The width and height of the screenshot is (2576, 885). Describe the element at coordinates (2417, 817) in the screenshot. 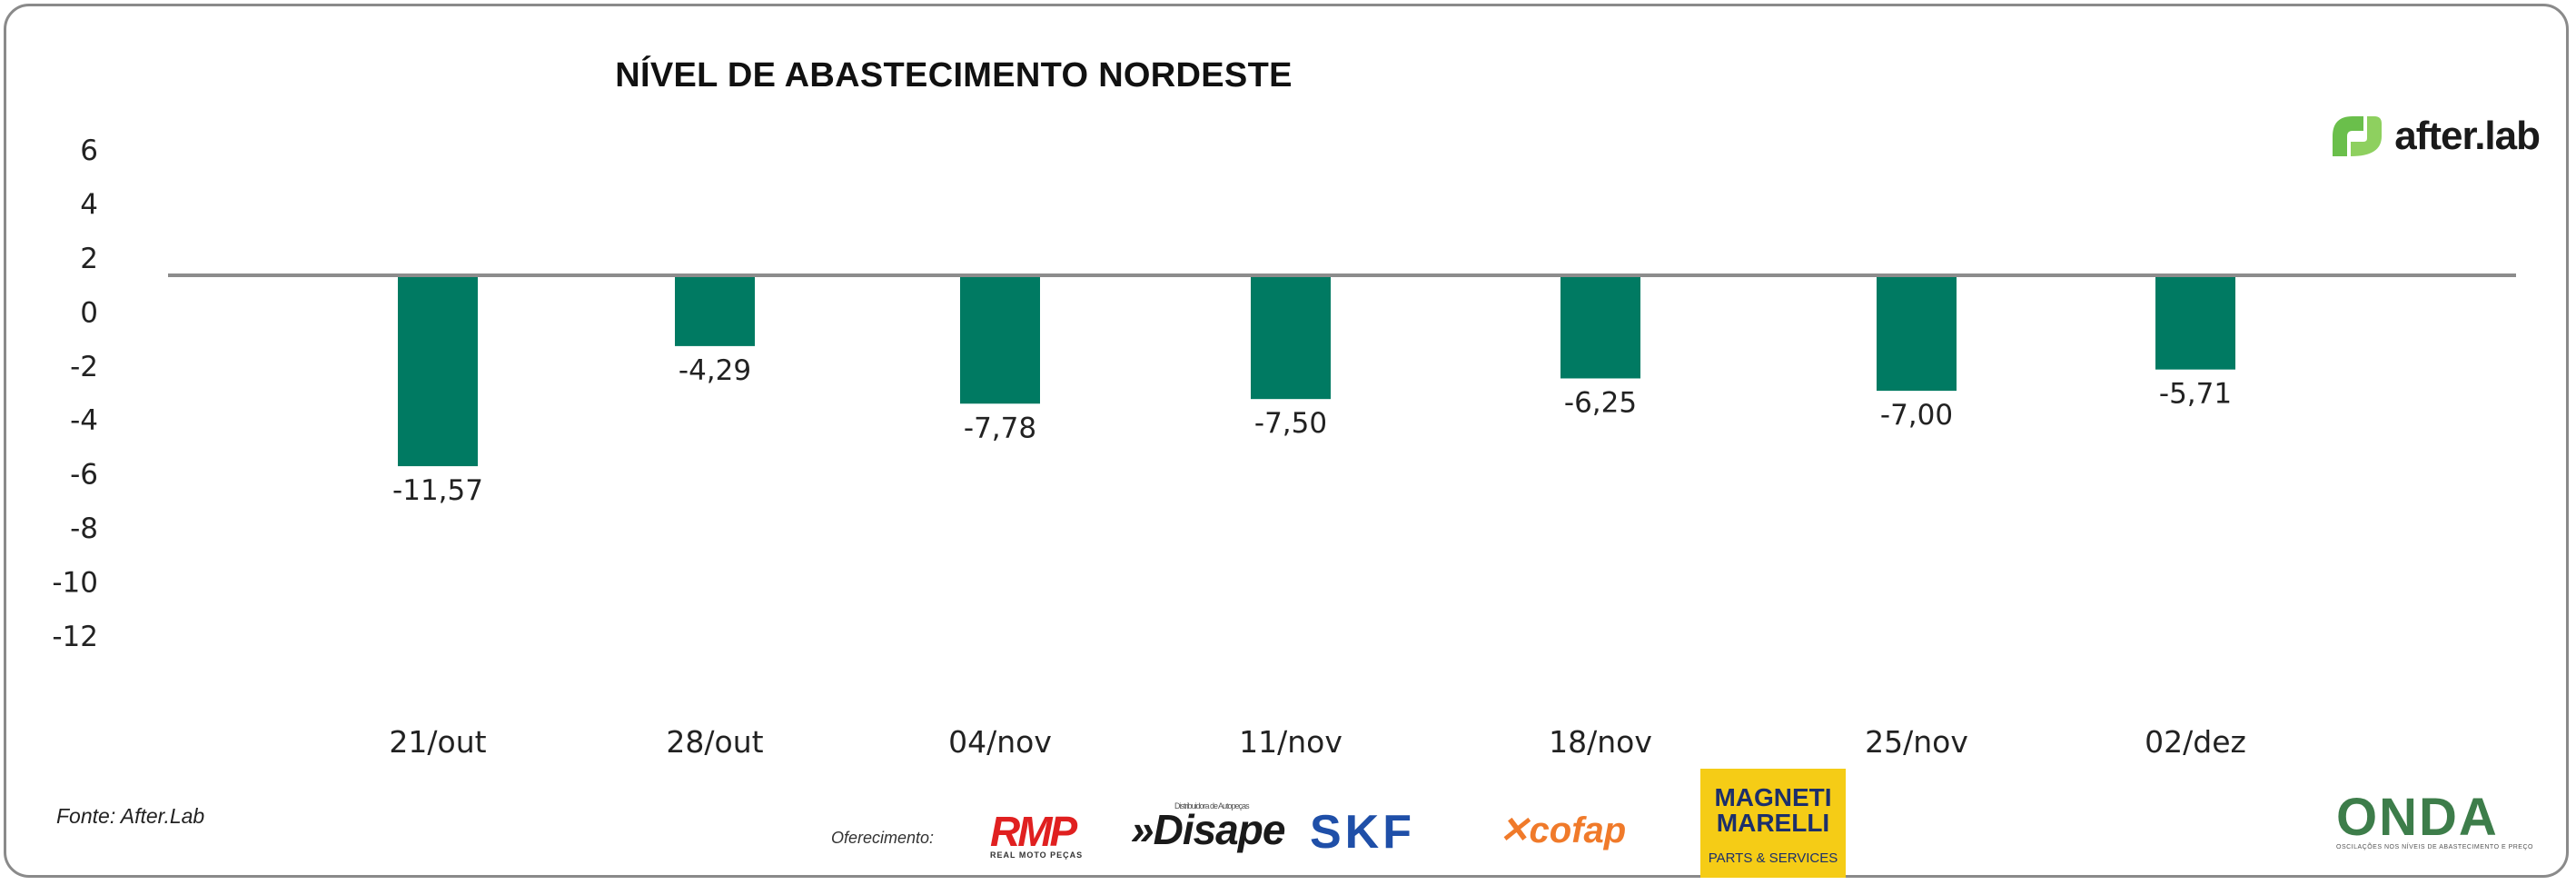

I see `onda-wordmark: ONDA` at that location.